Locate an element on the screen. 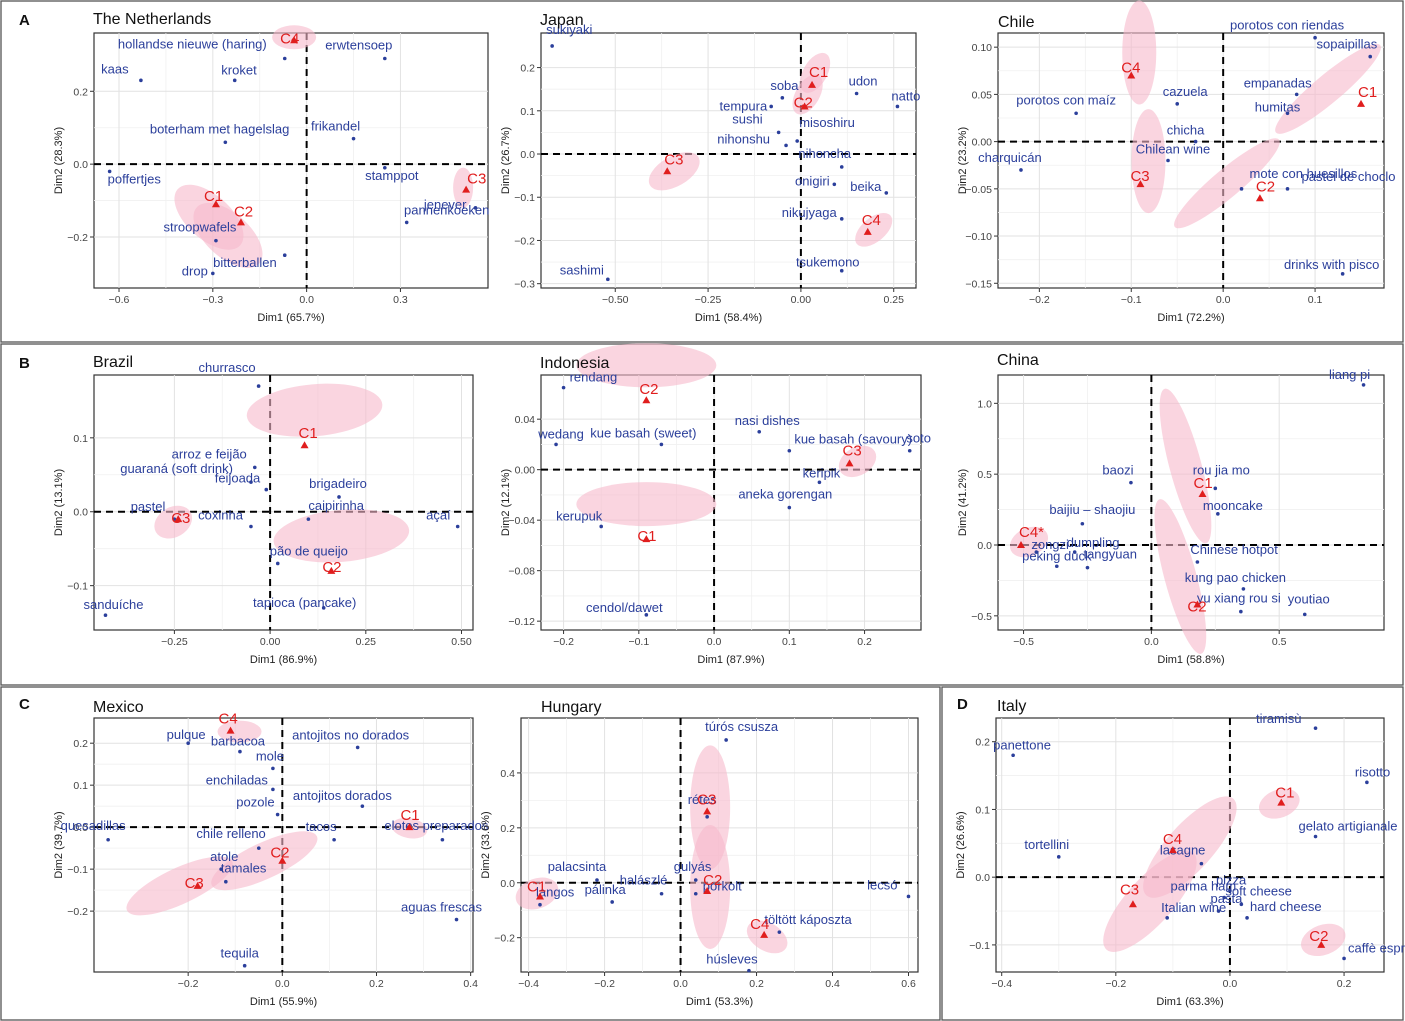 Image resolution: width=1405 pixels, height=1021 pixels. data-point-label: sukiyaki is located at coordinates (569, 29).